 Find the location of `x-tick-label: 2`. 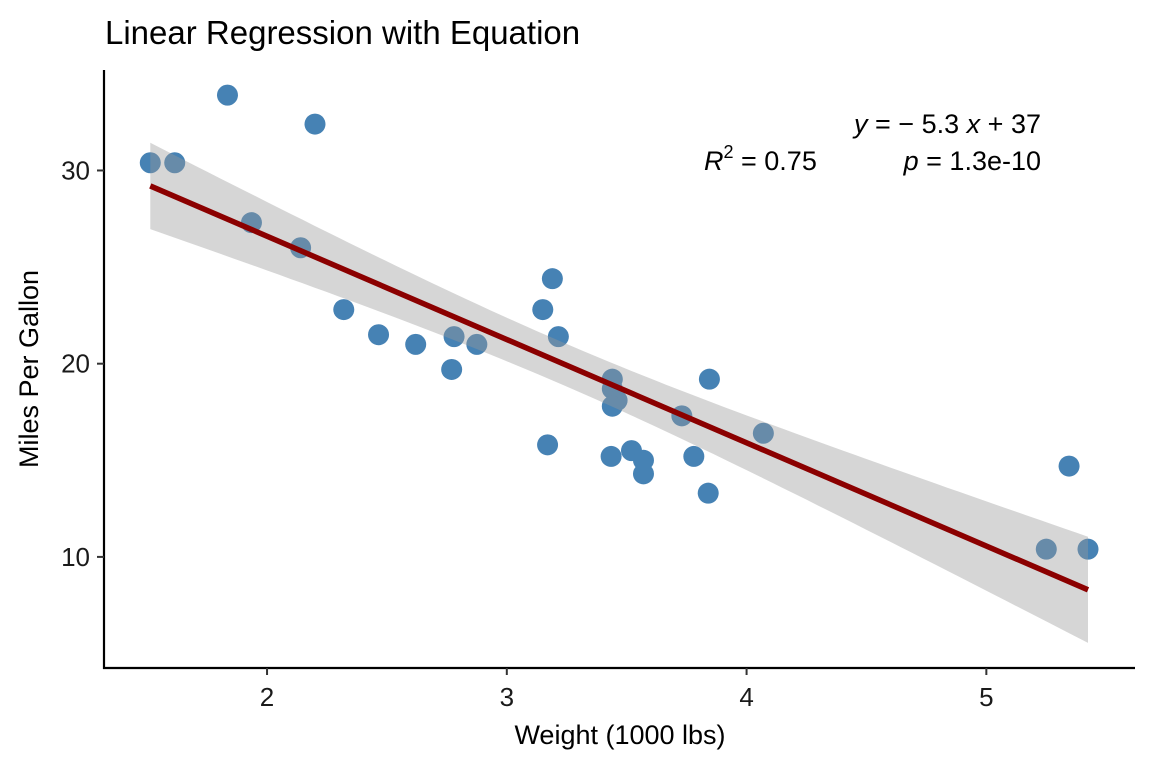

x-tick-label: 2 is located at coordinates (267, 697).